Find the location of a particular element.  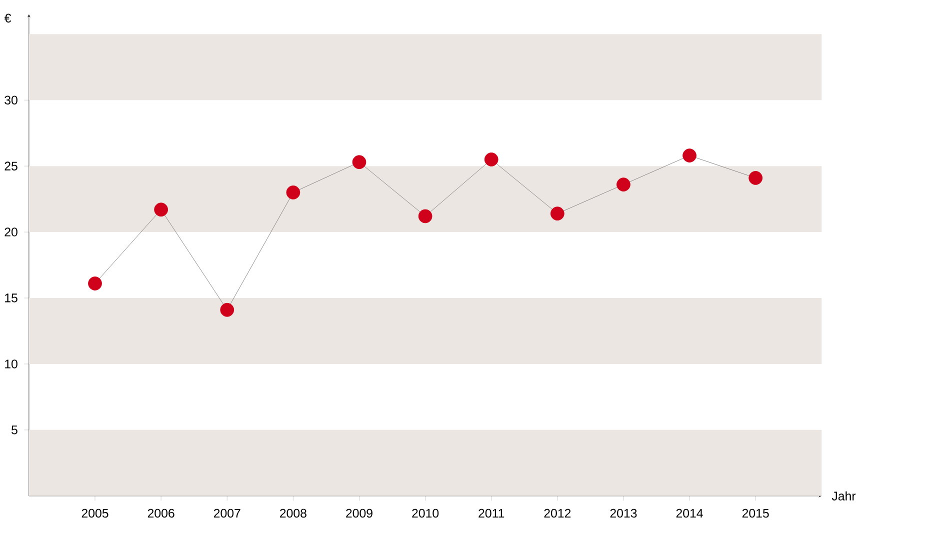

y-tick-label: 10 is located at coordinates (11, 364).